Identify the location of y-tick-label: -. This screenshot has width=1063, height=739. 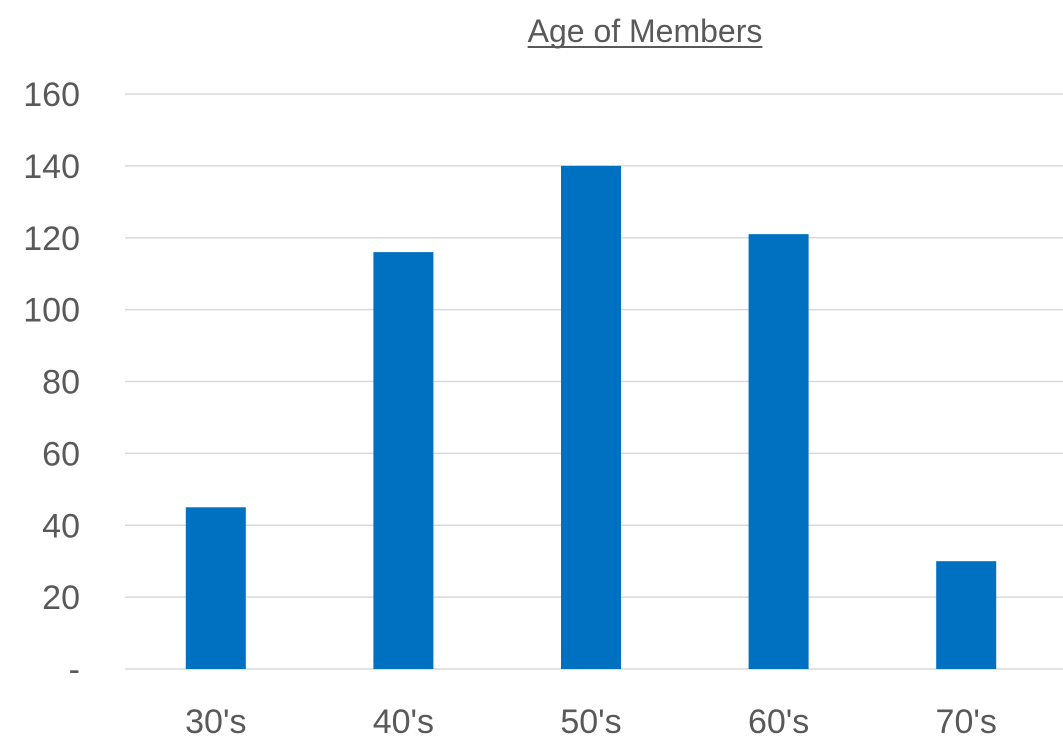
(74, 670).